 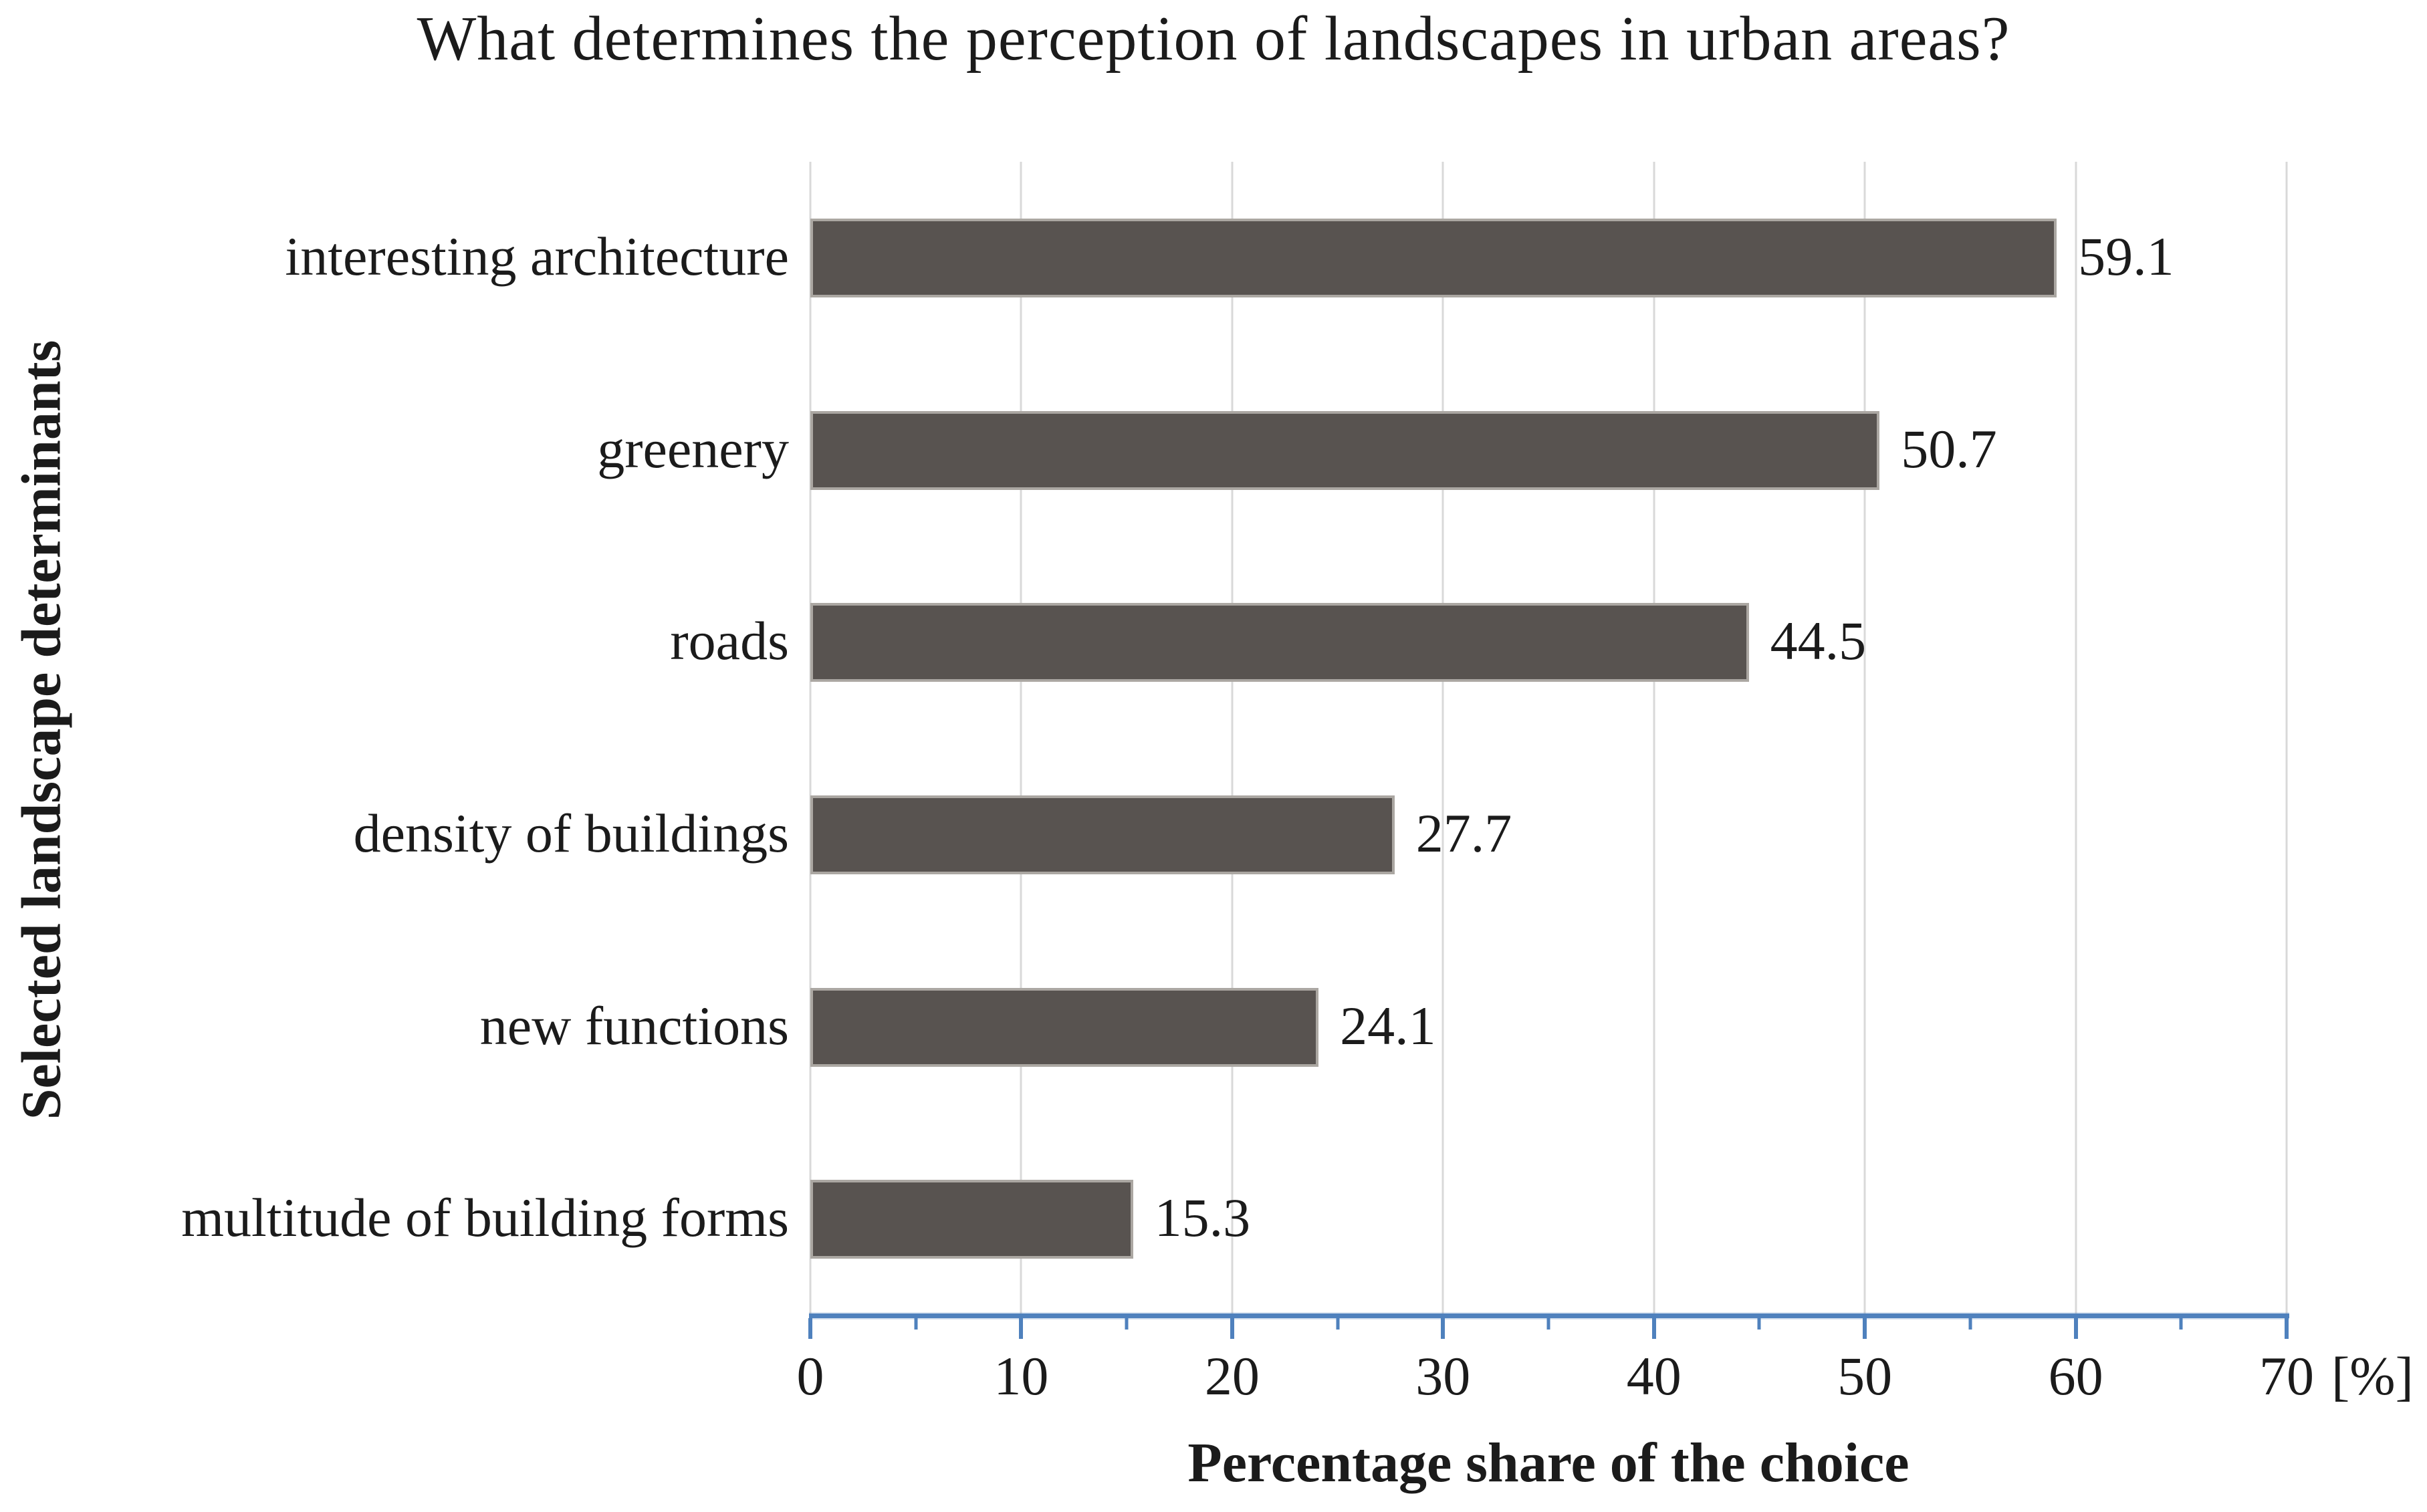 I want to click on category-label: roads, so click(x=730, y=641).